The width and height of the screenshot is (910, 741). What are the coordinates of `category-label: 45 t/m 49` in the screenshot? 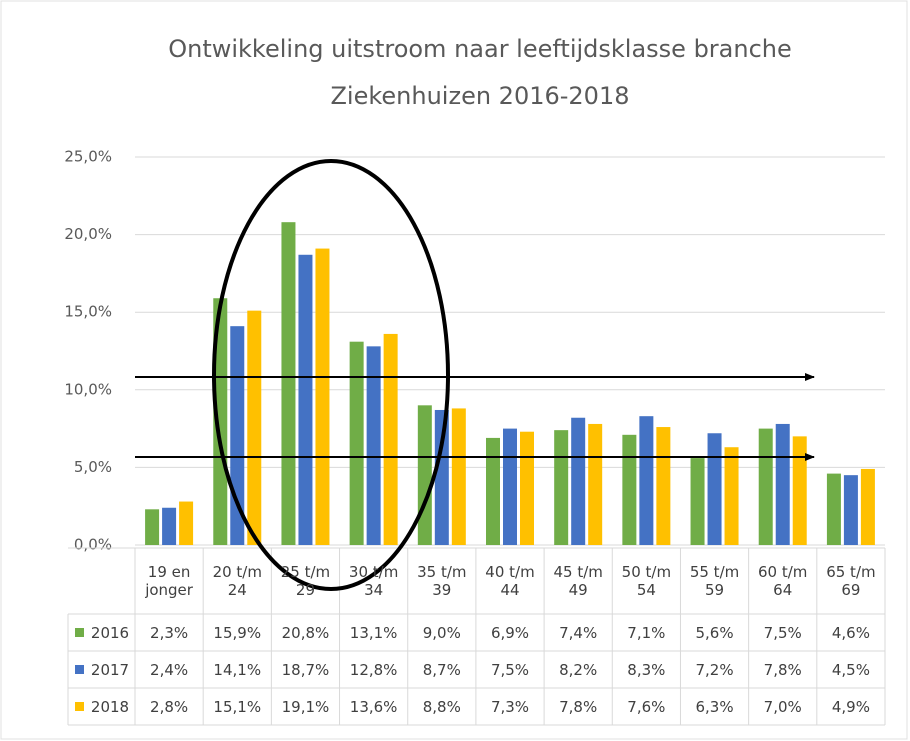 It's located at (578, 581).